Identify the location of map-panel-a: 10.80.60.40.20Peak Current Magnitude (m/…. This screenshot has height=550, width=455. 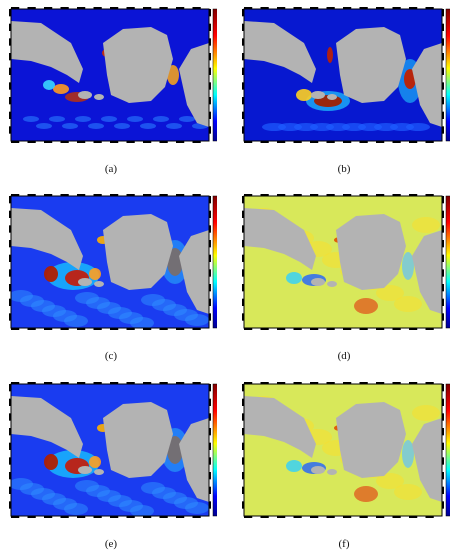
(111, 85).